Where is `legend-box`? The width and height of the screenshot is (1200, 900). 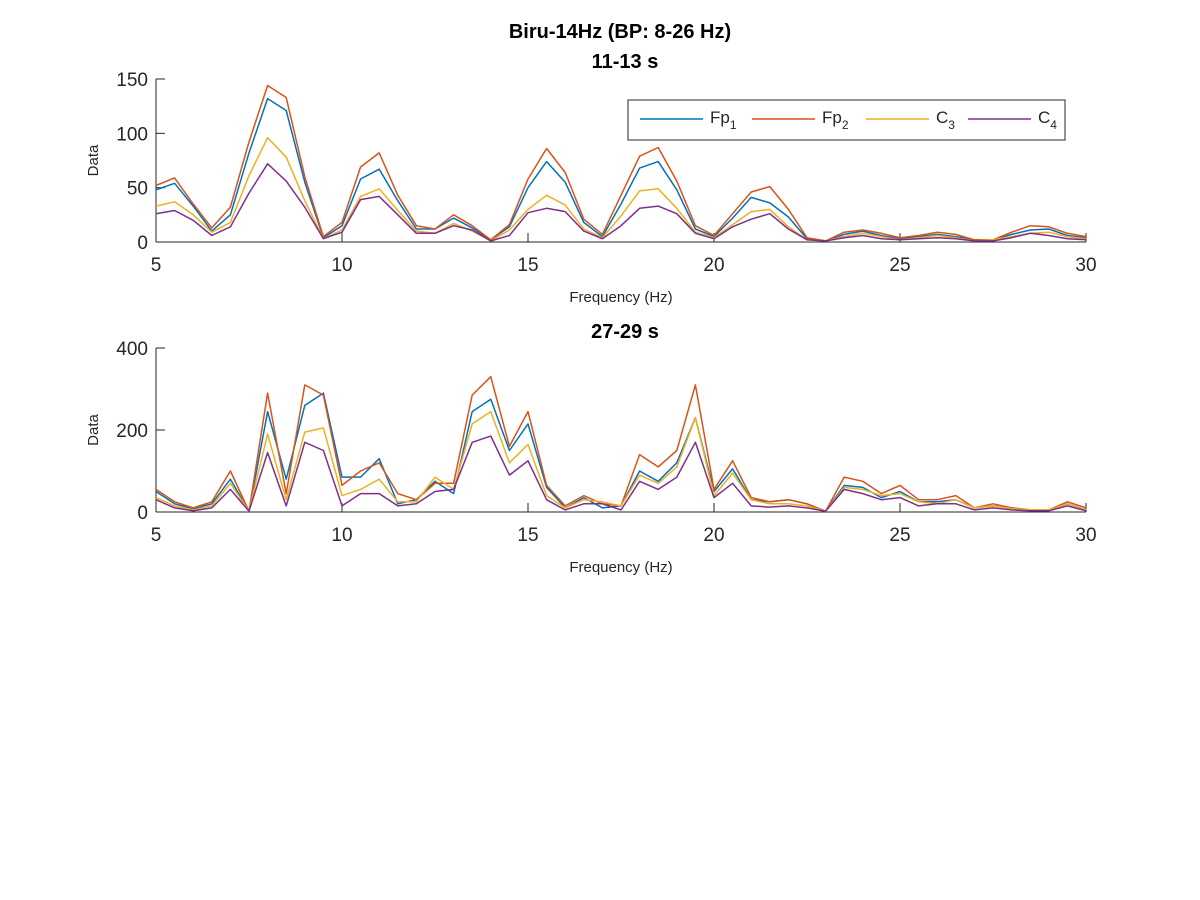 legend-box is located at coordinates (846, 120).